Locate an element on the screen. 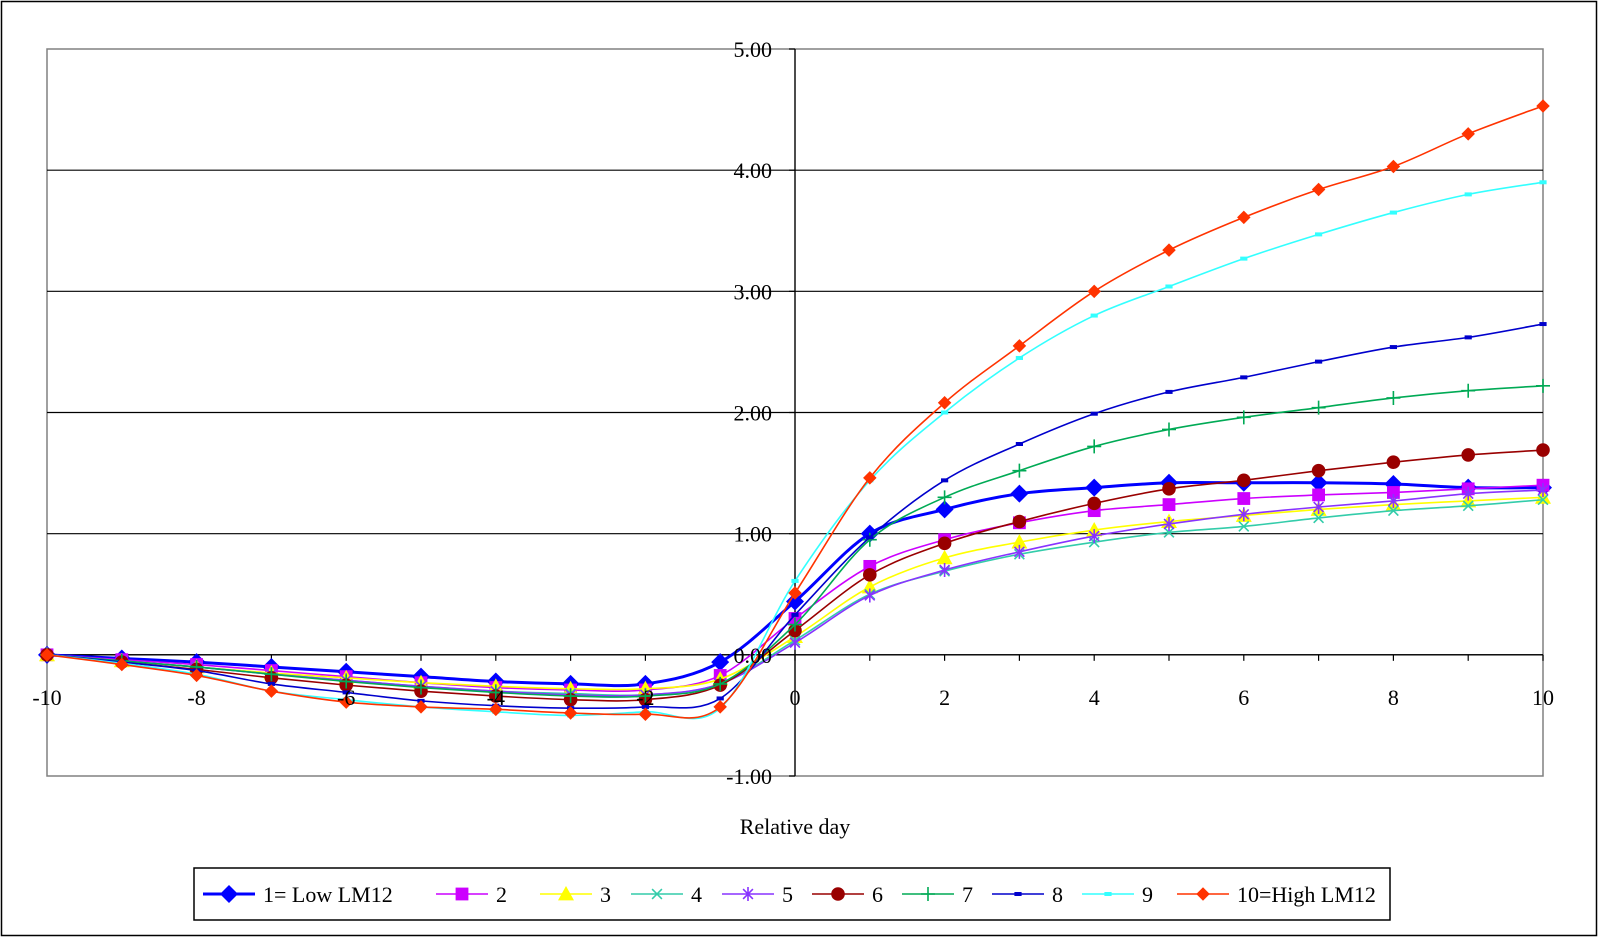 The image size is (1598, 937). legend-entry-6: 6 is located at coordinates (847, 894).